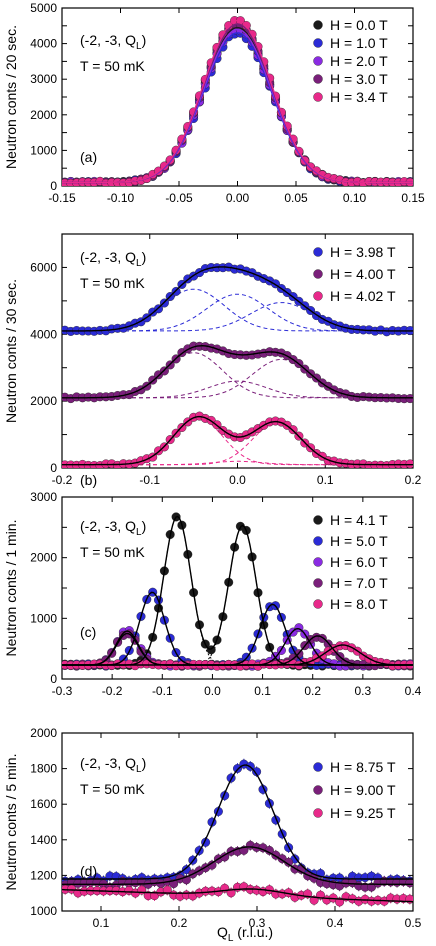  Describe the element at coordinates (253, 932) in the screenshot. I see `x-axis-label-unit: (r.l.u.)` at that location.